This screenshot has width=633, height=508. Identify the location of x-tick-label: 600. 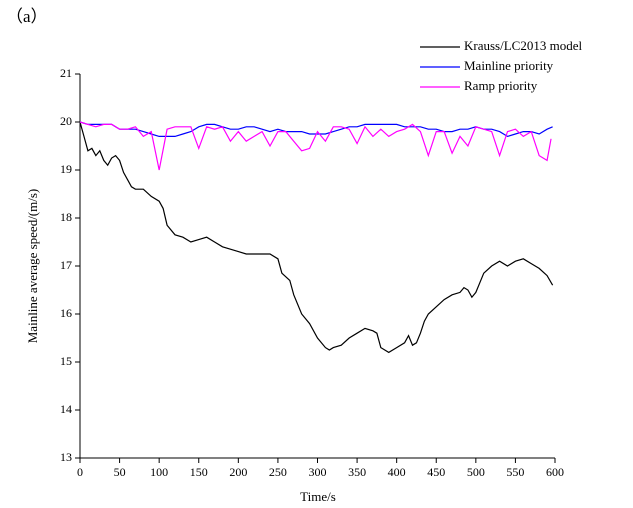
(555, 472).